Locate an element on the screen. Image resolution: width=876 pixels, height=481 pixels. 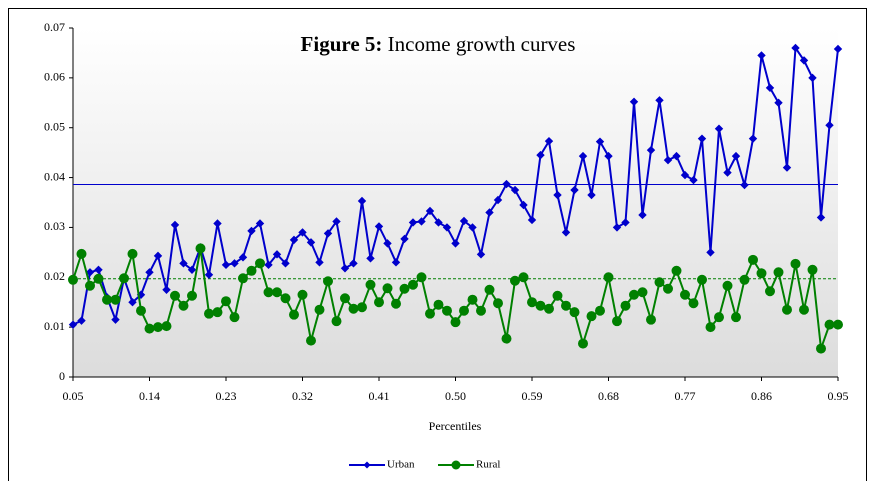
x-tick-label: 0.14 is located at coordinates (149, 396).